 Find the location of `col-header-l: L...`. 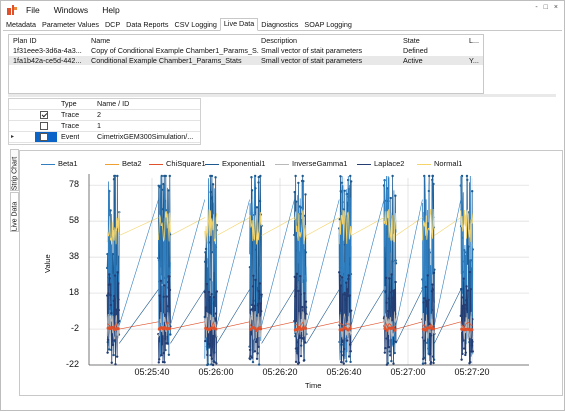

col-header-l: L... is located at coordinates (474, 40).